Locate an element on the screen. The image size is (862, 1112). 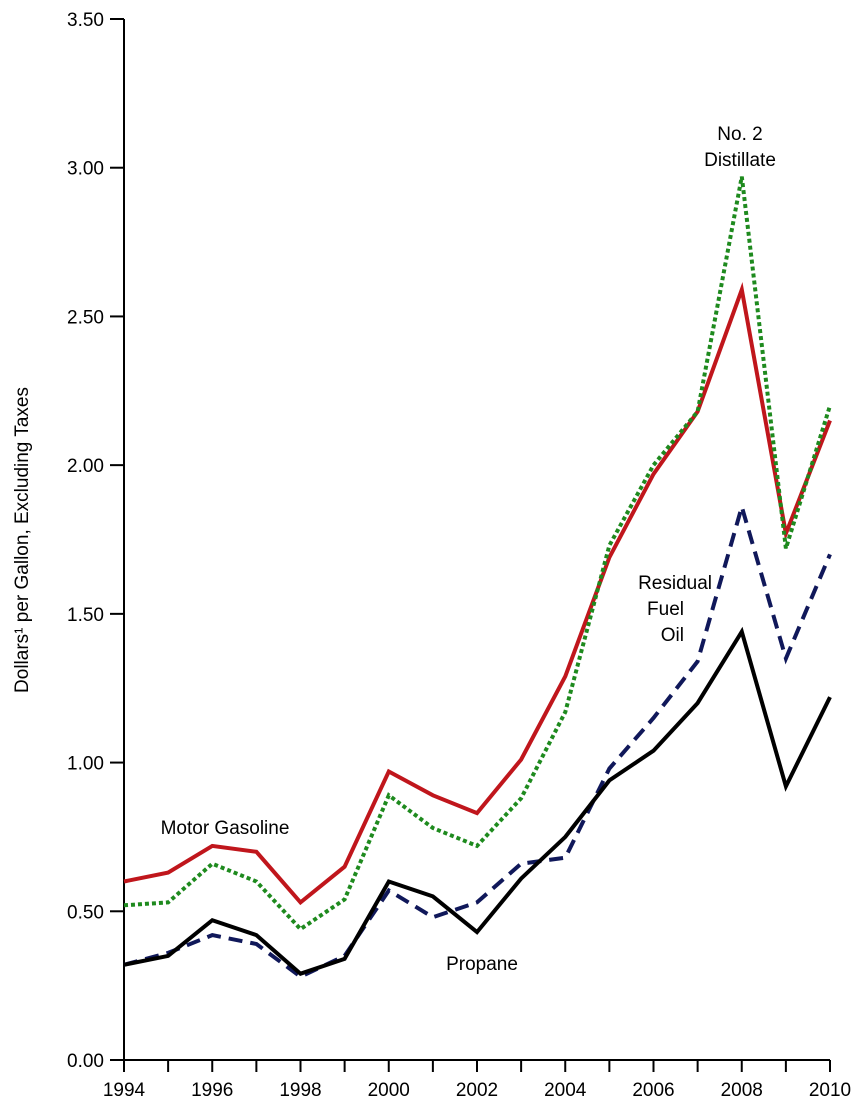
x-tick-label: 1996 is located at coordinates (212, 1090).